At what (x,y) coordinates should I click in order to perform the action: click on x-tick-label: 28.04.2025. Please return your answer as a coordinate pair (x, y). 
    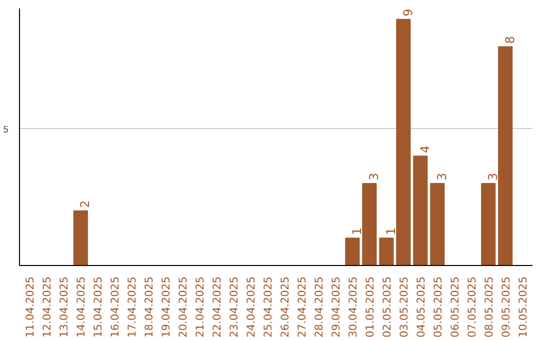
    Looking at the image, I should click on (319, 307).